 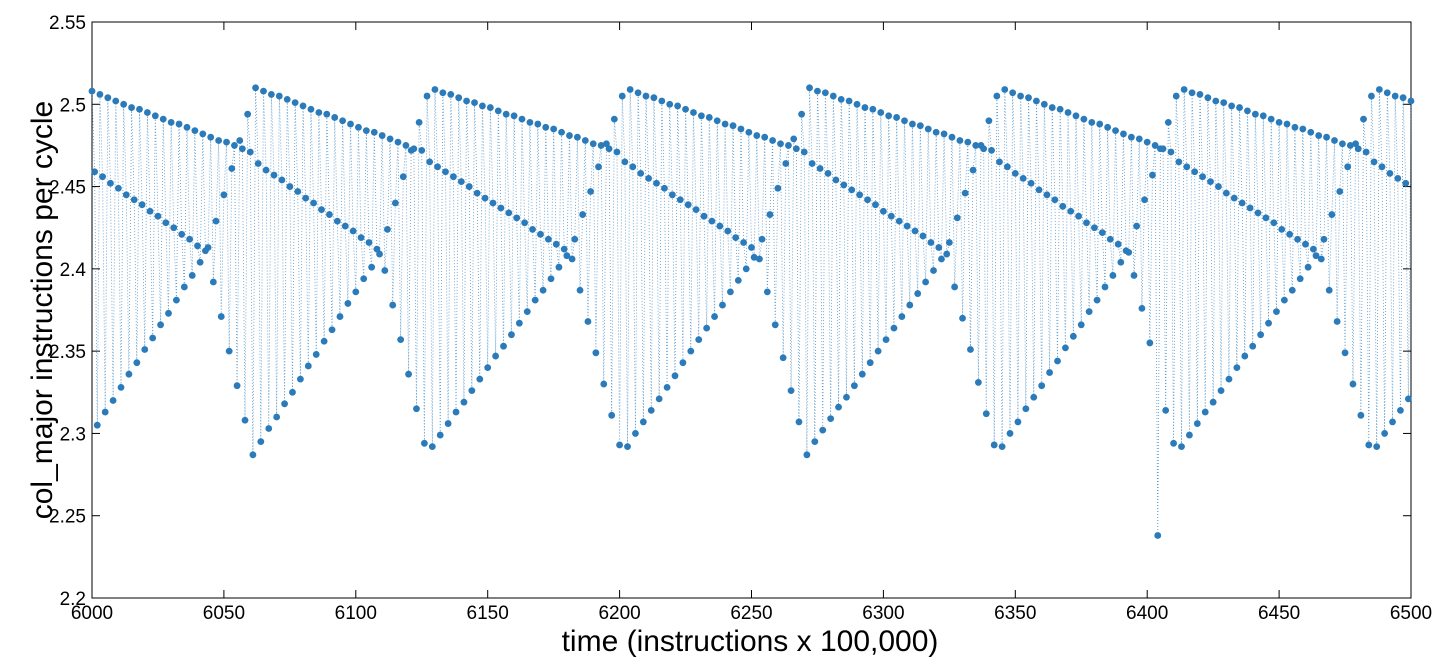 What do you see at coordinates (1279, 613) in the screenshot?
I see `x-tick-label: 6450` at bounding box center [1279, 613].